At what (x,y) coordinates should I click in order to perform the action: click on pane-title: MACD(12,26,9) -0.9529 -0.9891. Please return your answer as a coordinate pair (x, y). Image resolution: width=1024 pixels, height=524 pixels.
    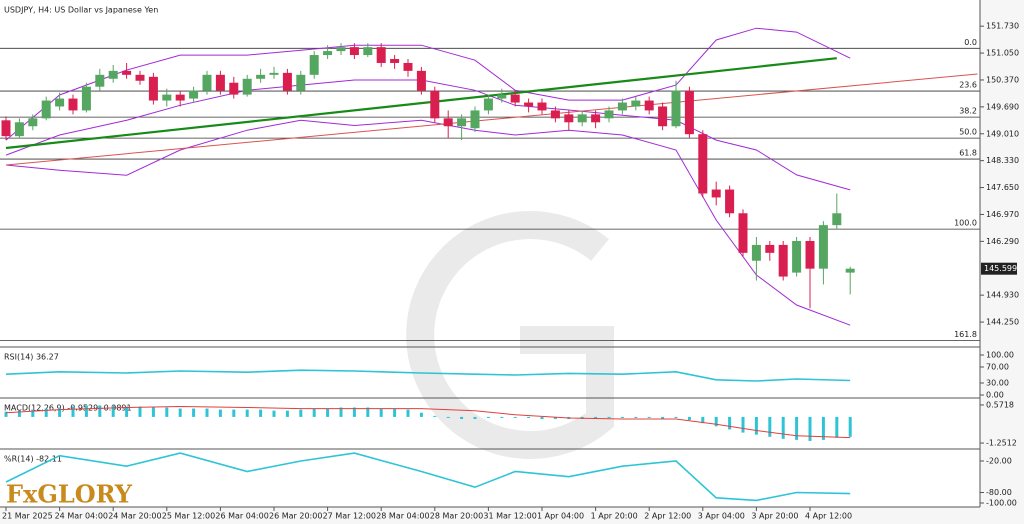
    Looking at the image, I should click on (68, 408).